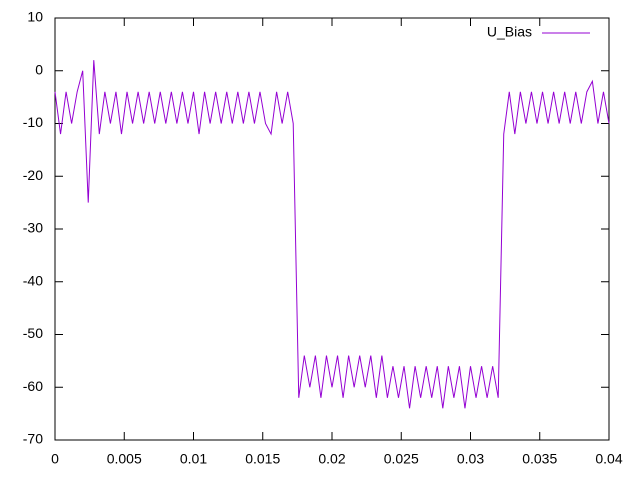 This screenshot has width=640, height=485. I want to click on y-tick-label: -30, so click(33, 228).